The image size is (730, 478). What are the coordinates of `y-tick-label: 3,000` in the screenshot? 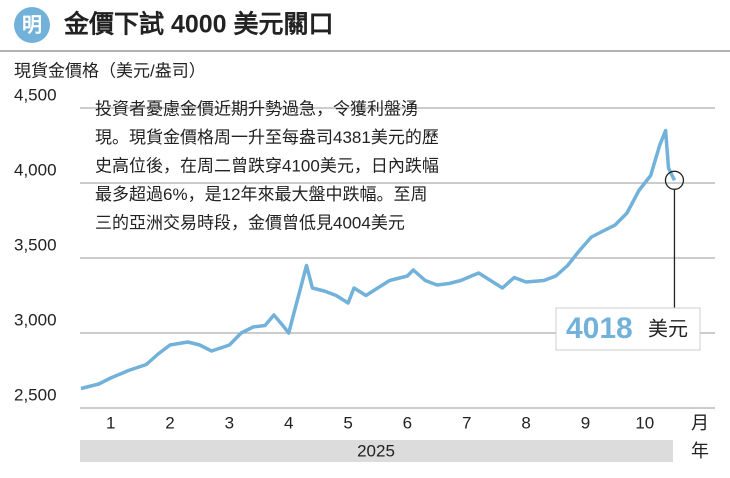 It's located at (35, 319).